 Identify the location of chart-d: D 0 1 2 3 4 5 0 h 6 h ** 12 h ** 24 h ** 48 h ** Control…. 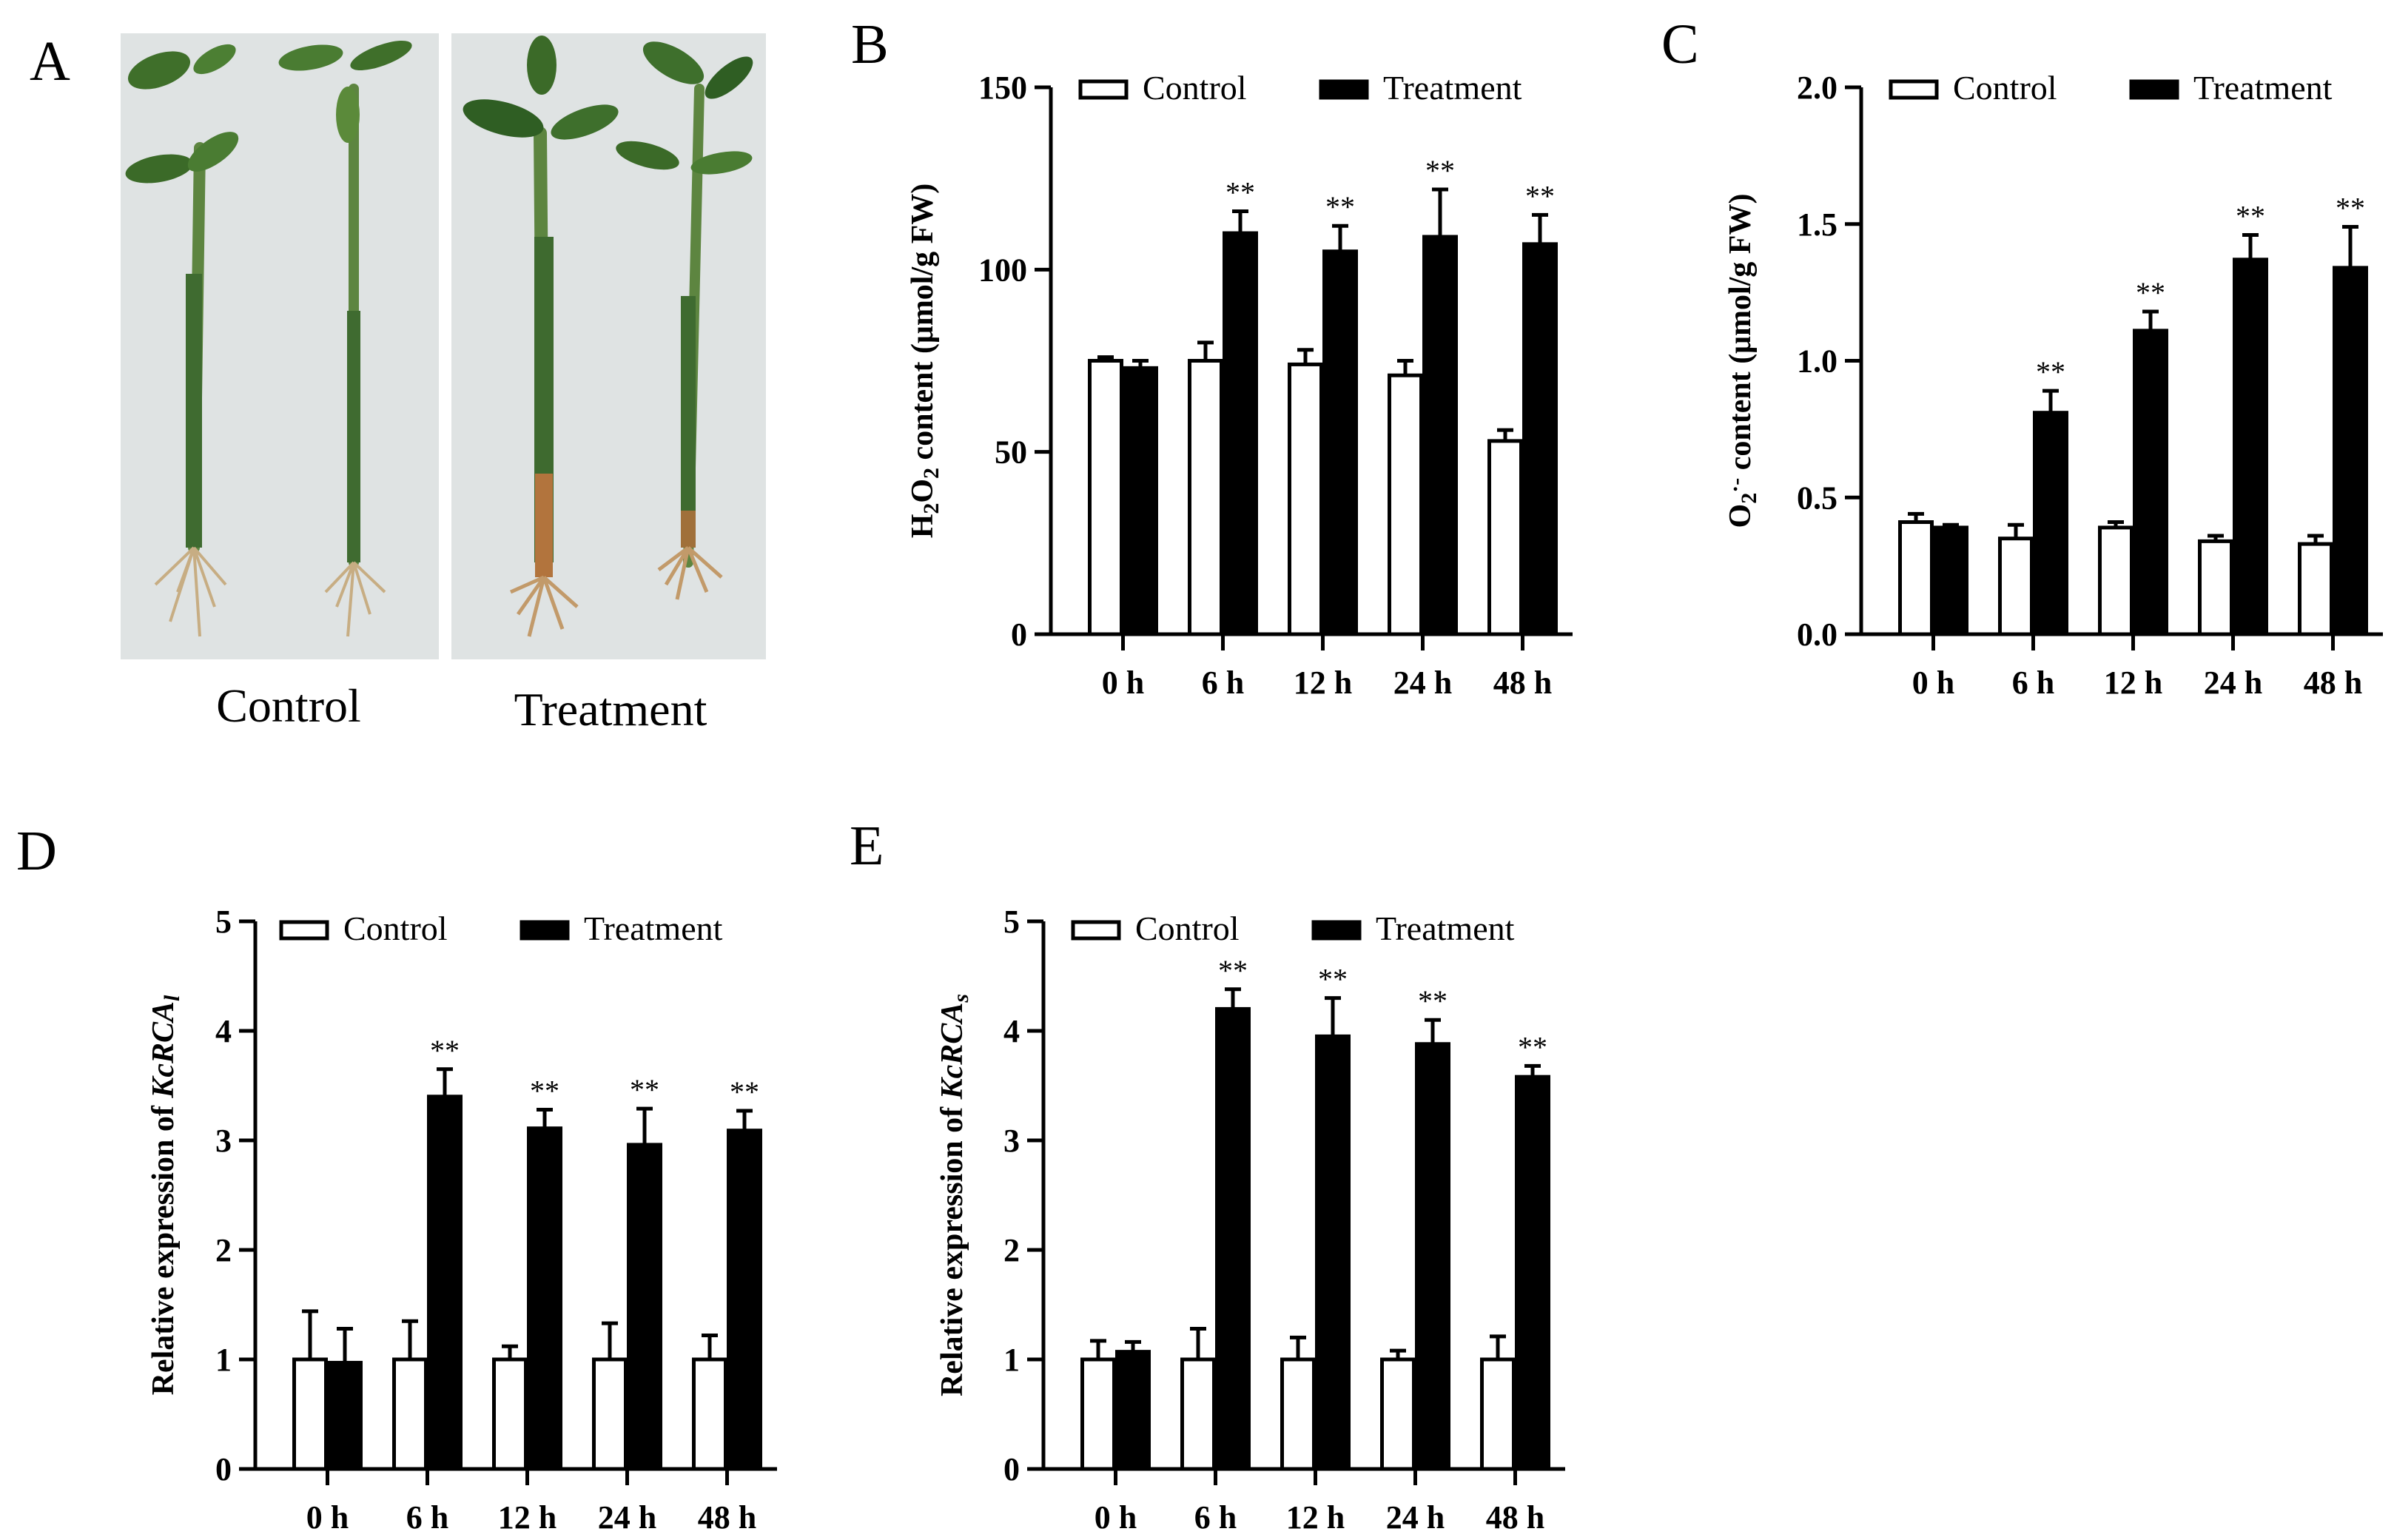
(396, 1178).